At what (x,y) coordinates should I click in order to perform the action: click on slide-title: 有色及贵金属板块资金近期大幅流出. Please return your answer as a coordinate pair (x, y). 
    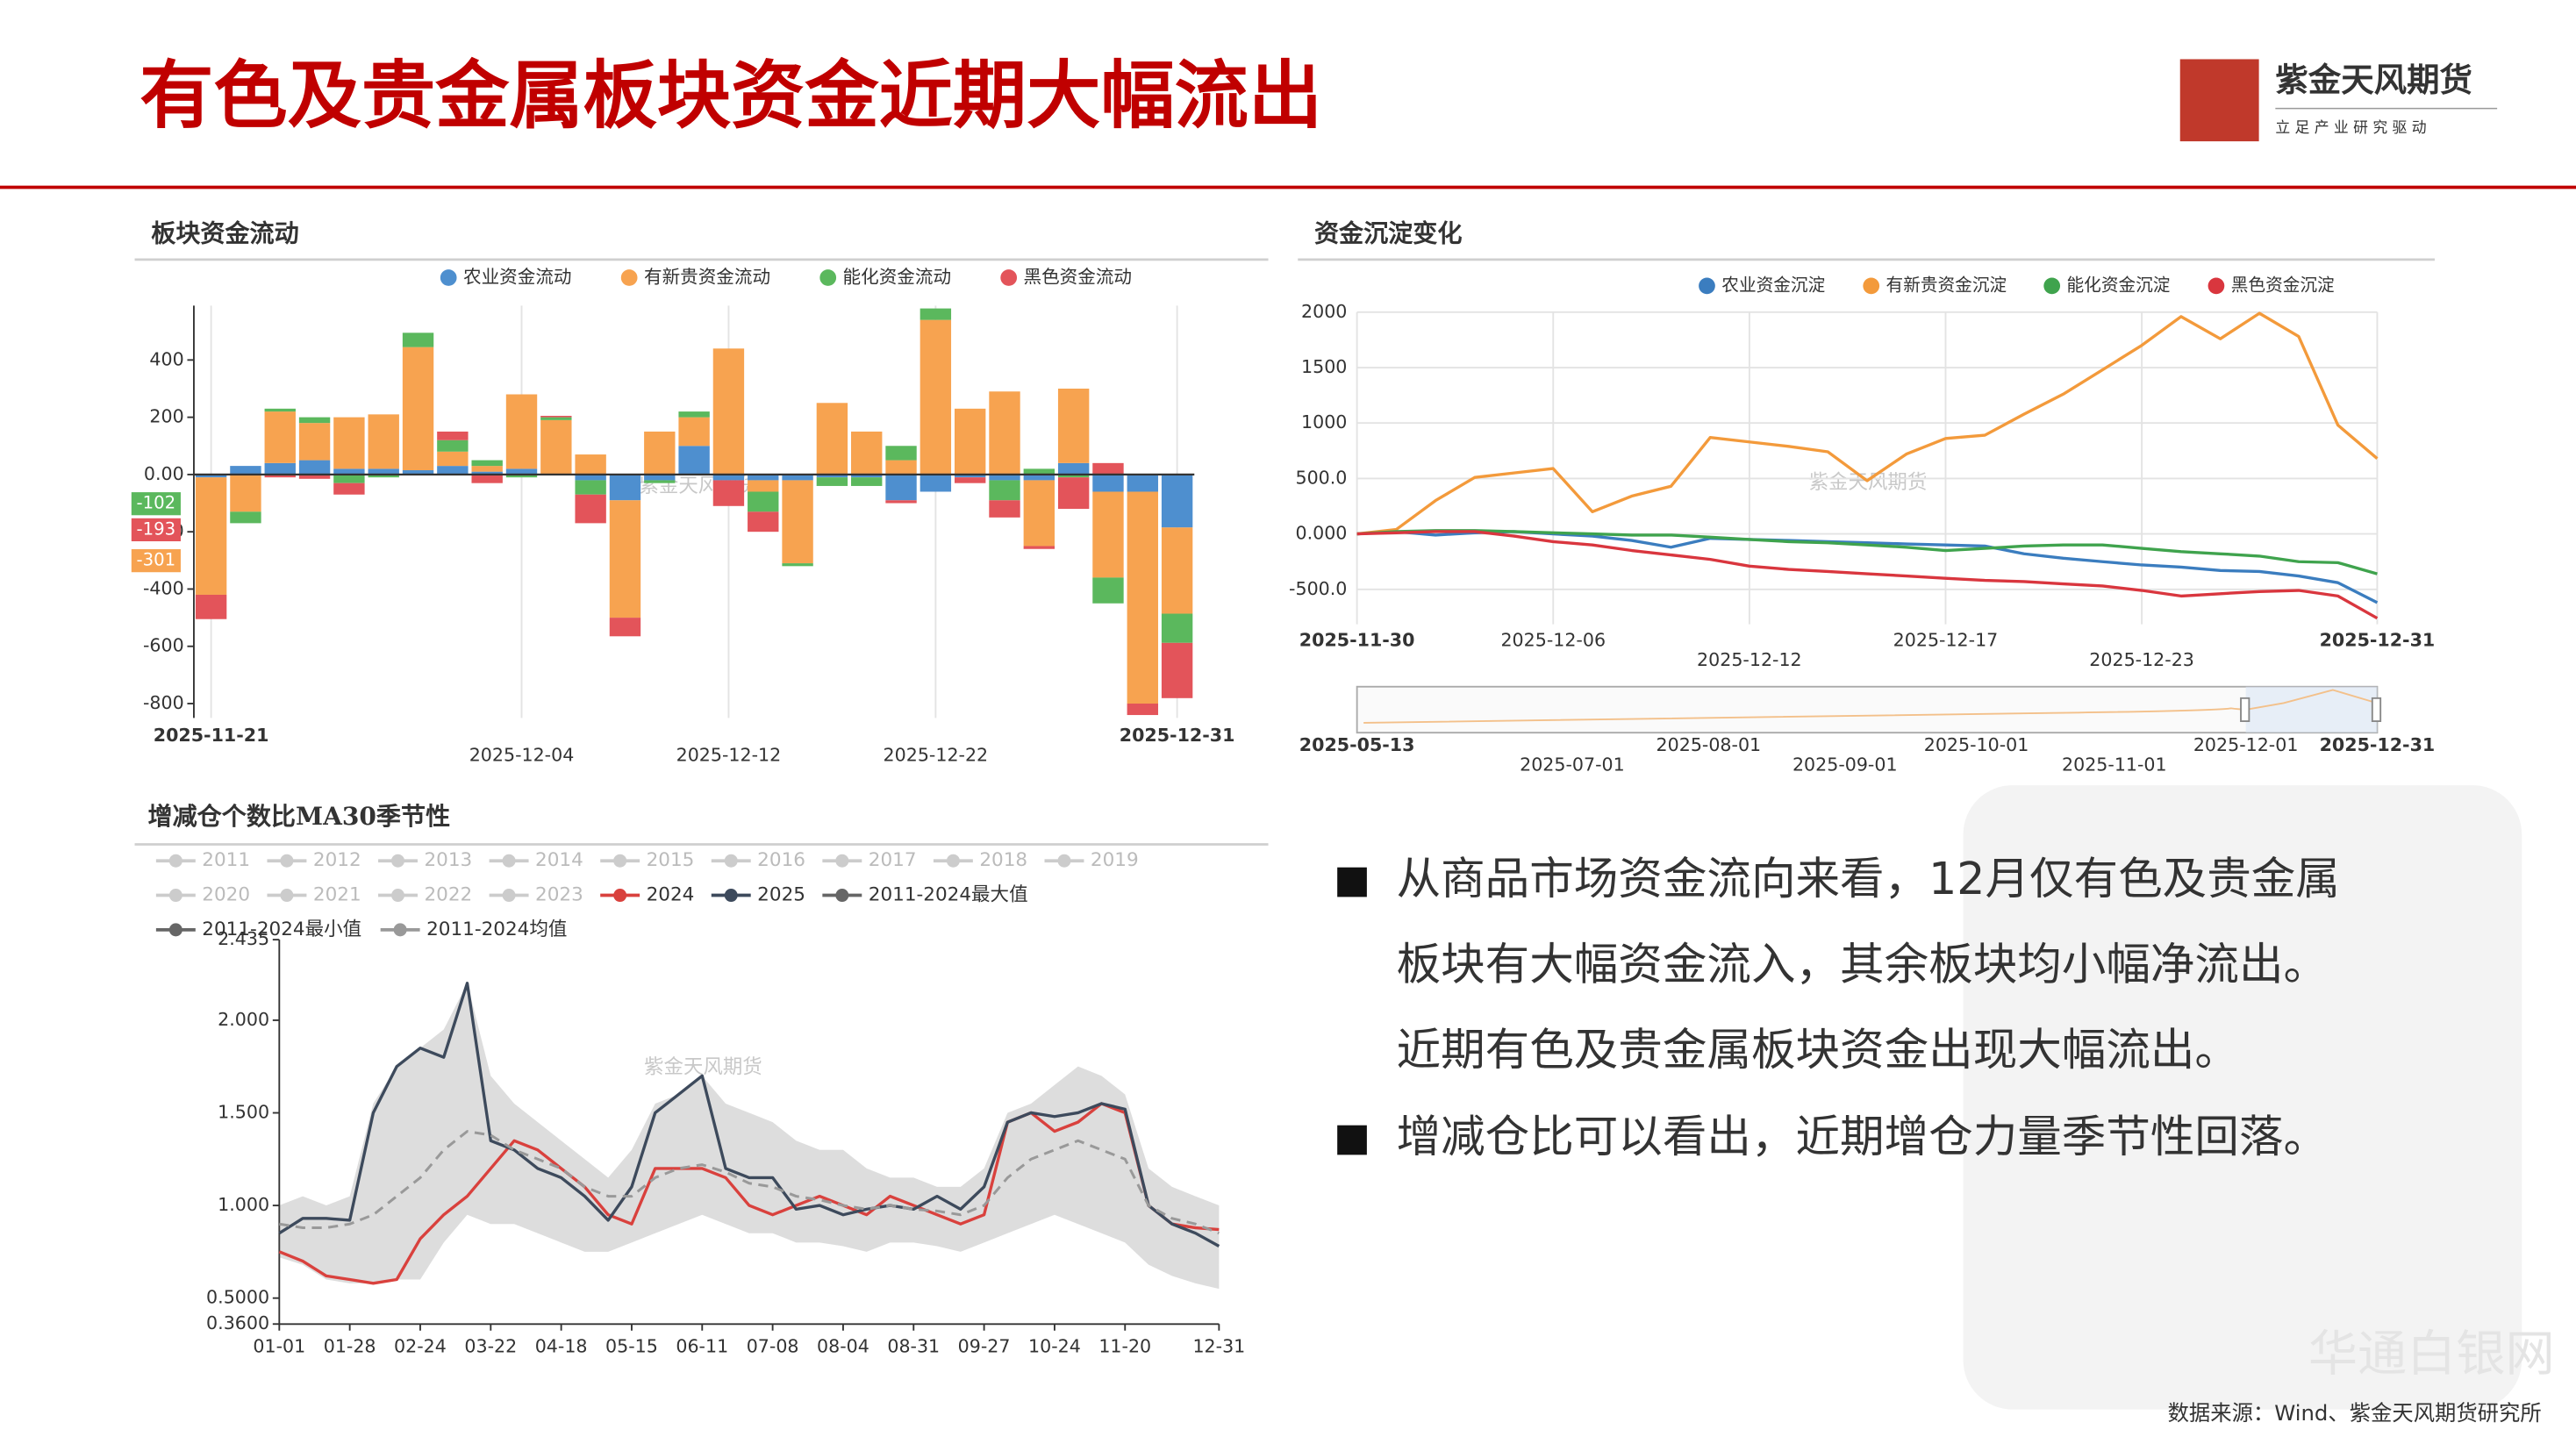
    Looking at the image, I should click on (731, 96).